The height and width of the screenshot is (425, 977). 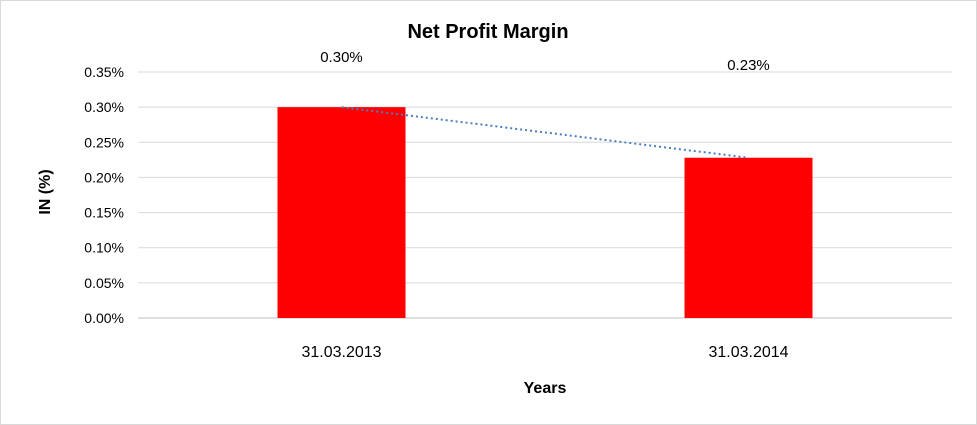 I want to click on y-tick-label: 0.25%, so click(x=104, y=142).